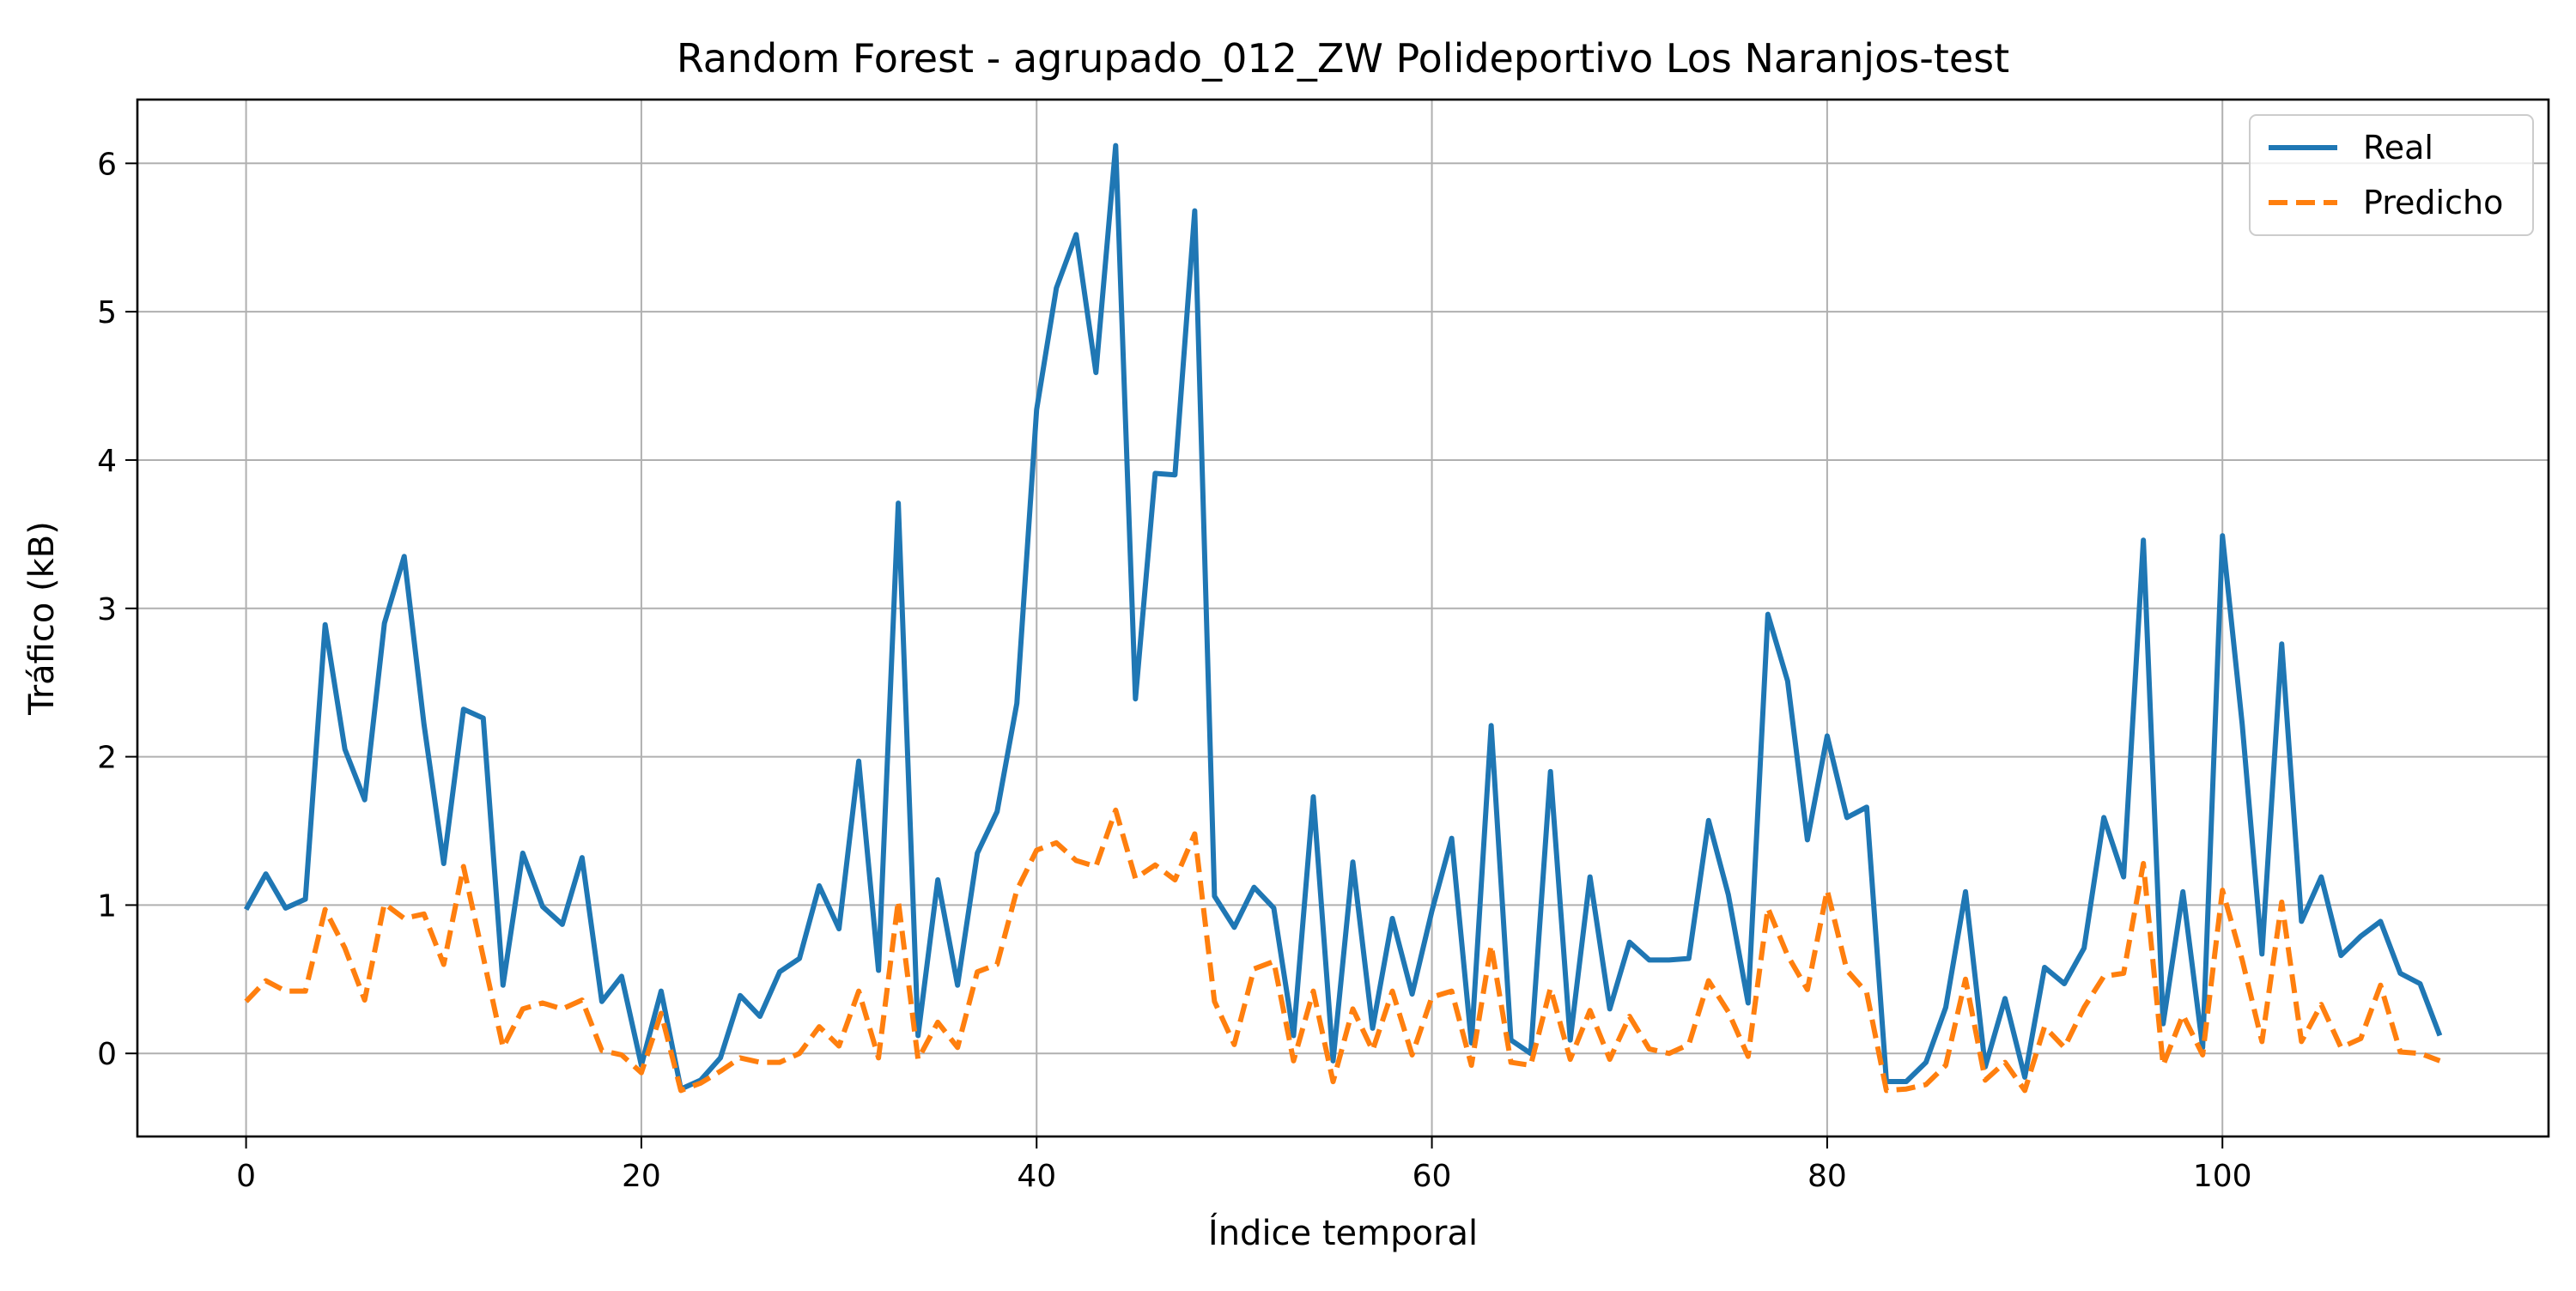  I want to click on x-tick-label: 100, so click(2222, 1177).